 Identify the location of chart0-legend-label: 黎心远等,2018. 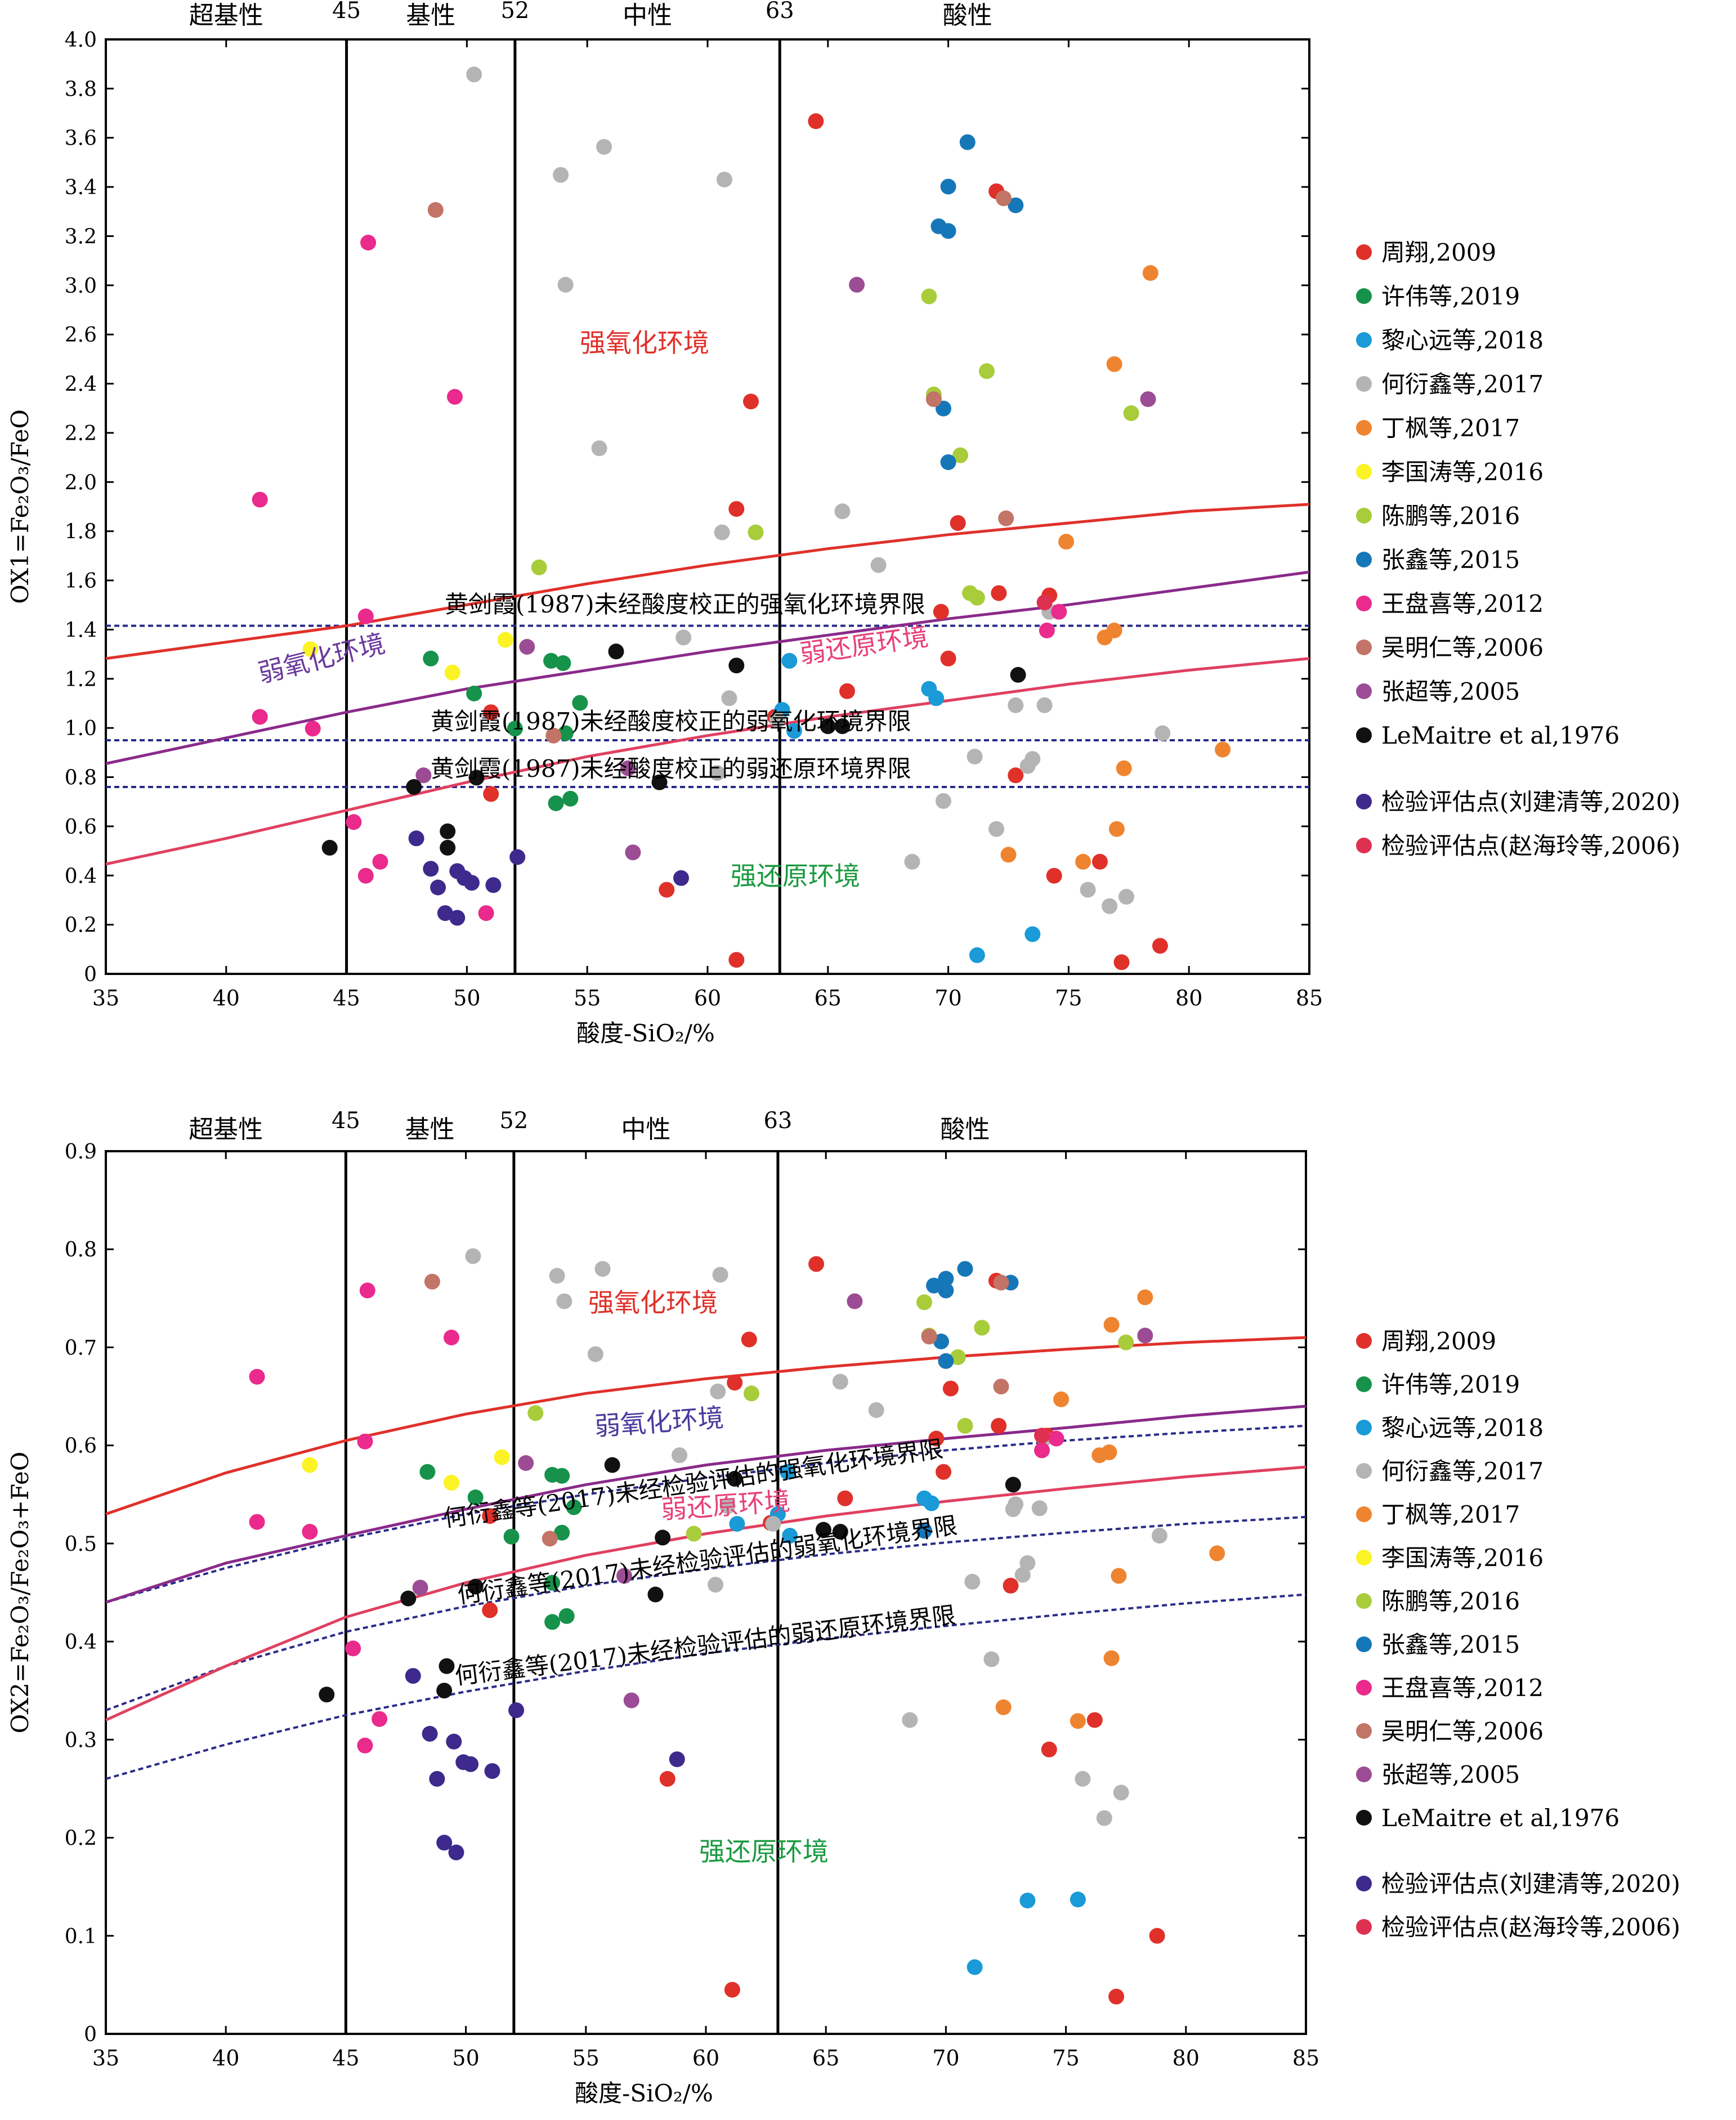
(1462, 340).